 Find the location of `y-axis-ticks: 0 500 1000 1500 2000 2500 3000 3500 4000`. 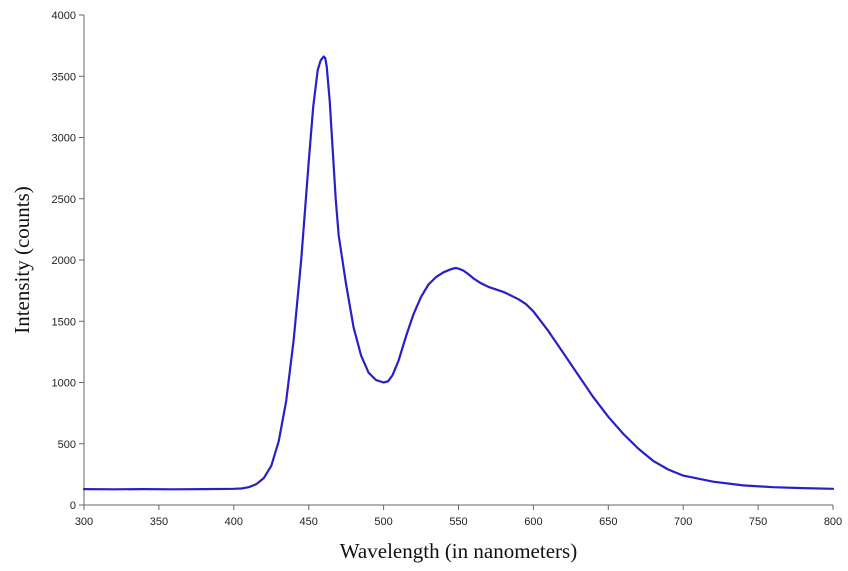

y-axis-ticks: 0 500 1000 1500 2000 2500 3000 3500 4000 is located at coordinates (68, 261).